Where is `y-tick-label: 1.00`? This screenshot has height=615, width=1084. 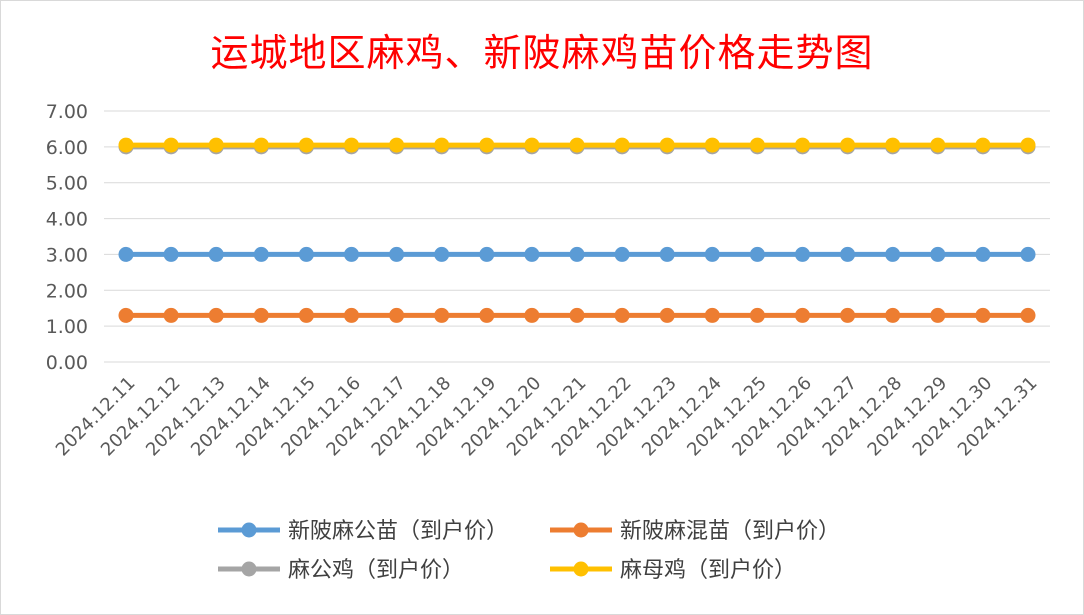
y-tick-label: 1.00 is located at coordinates (67, 327).